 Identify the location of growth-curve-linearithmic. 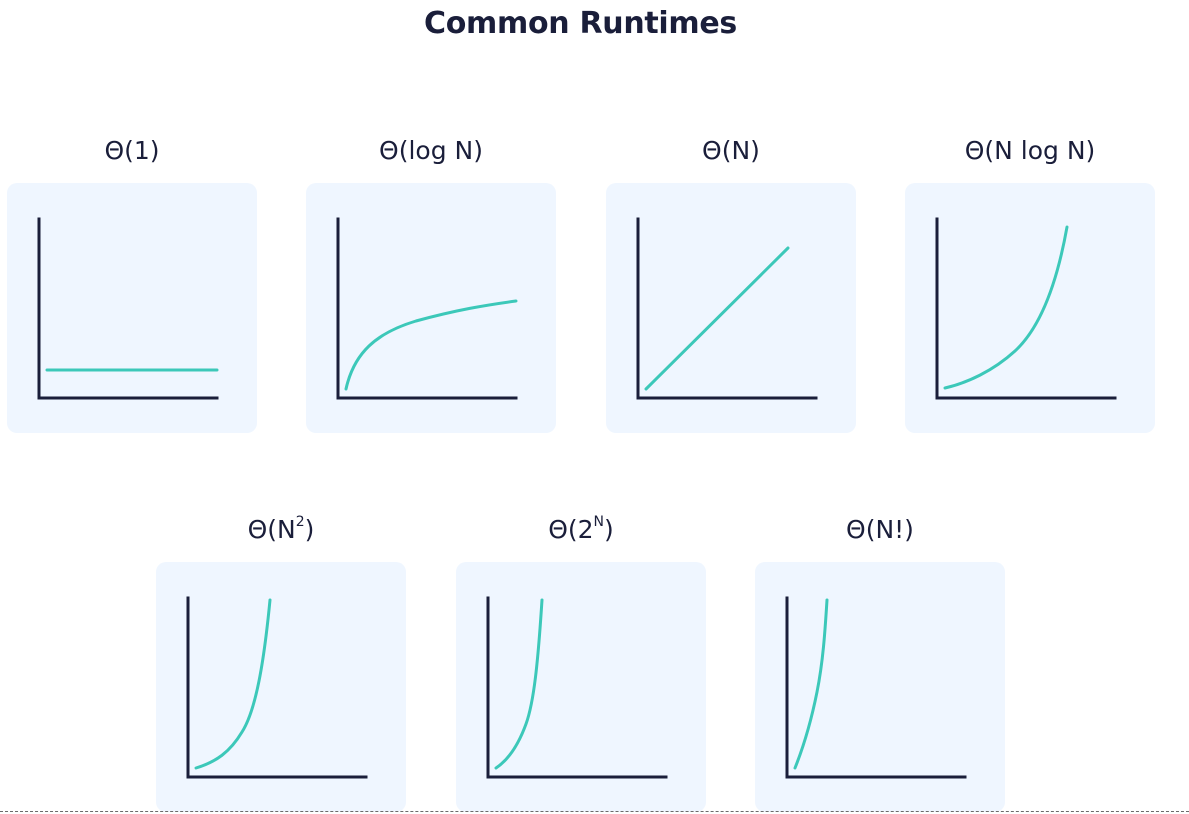
(1006, 307).